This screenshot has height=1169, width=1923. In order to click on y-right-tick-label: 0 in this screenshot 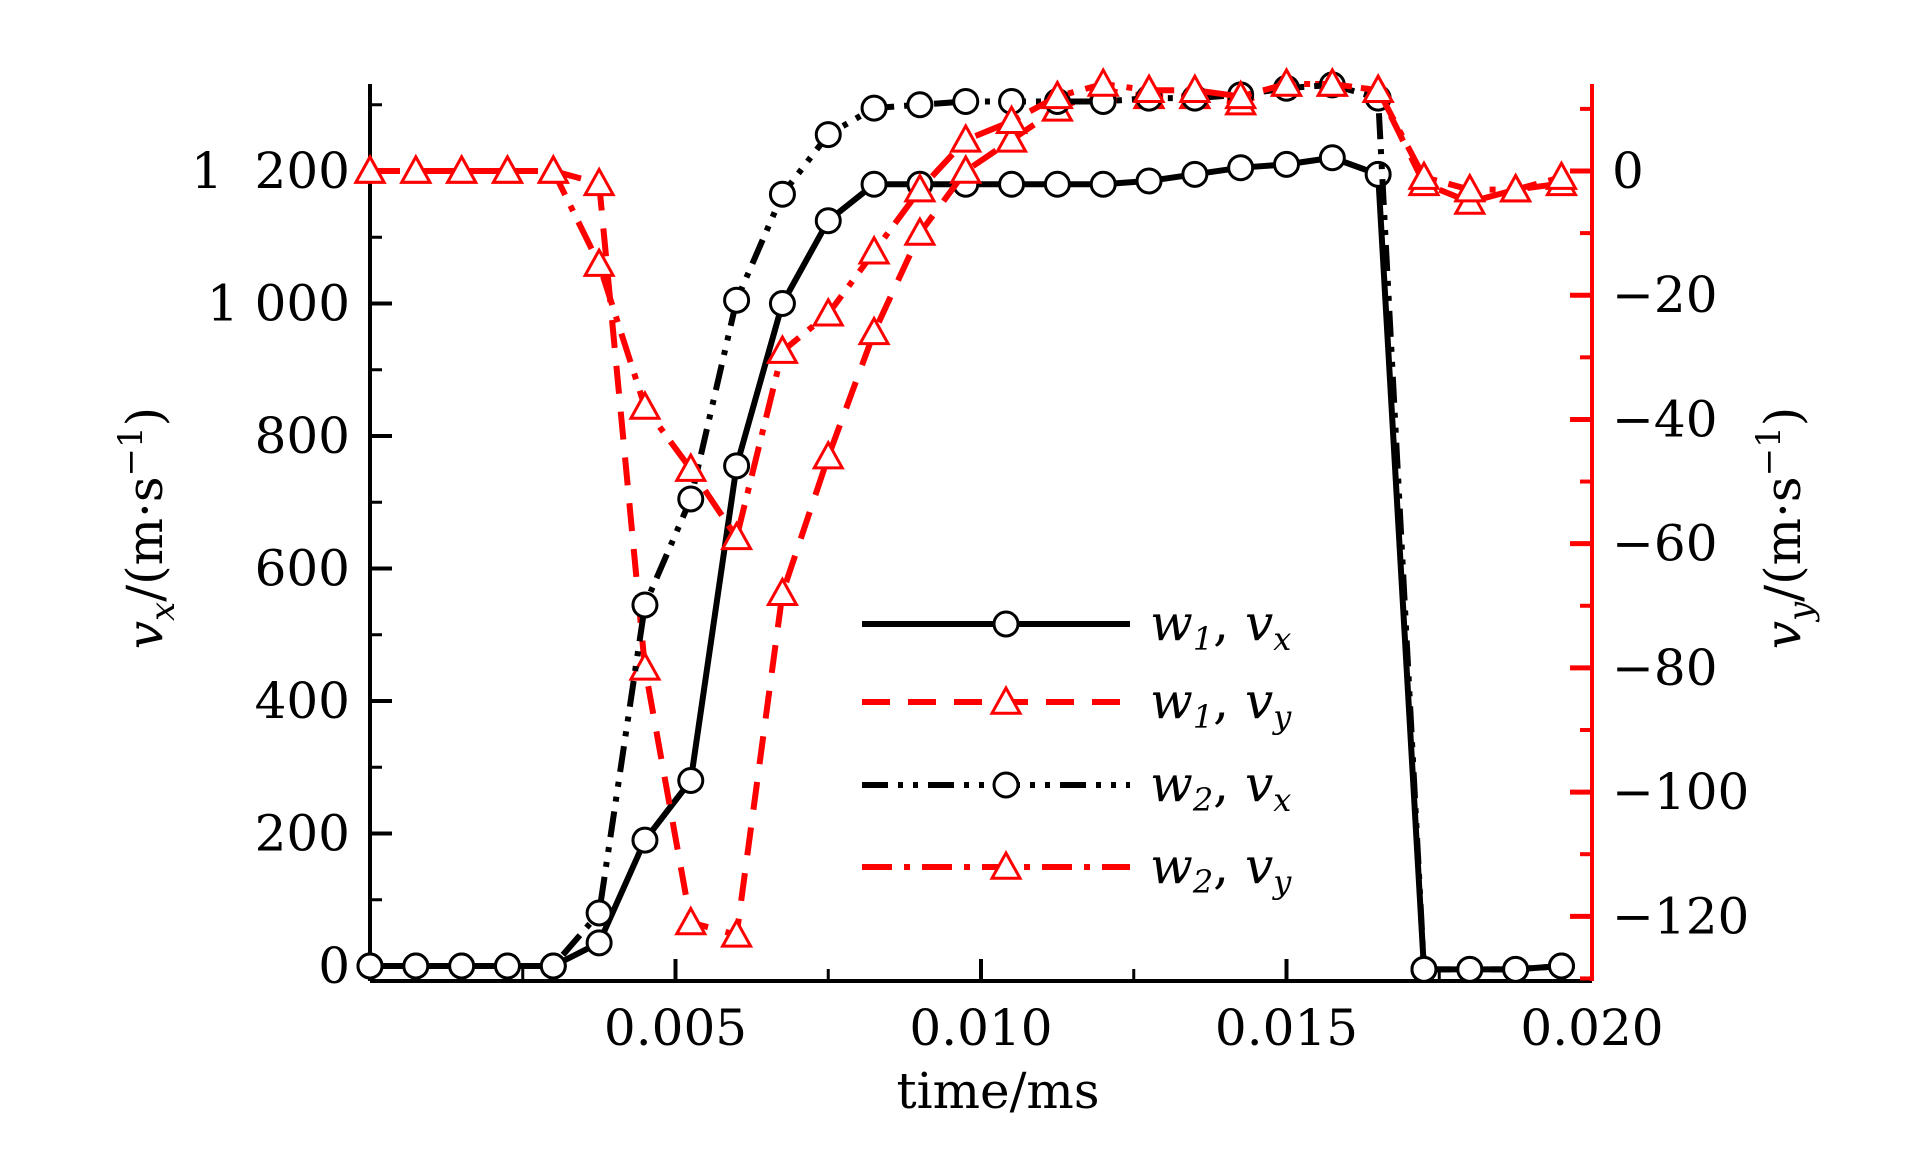, I will do `click(1628, 171)`.